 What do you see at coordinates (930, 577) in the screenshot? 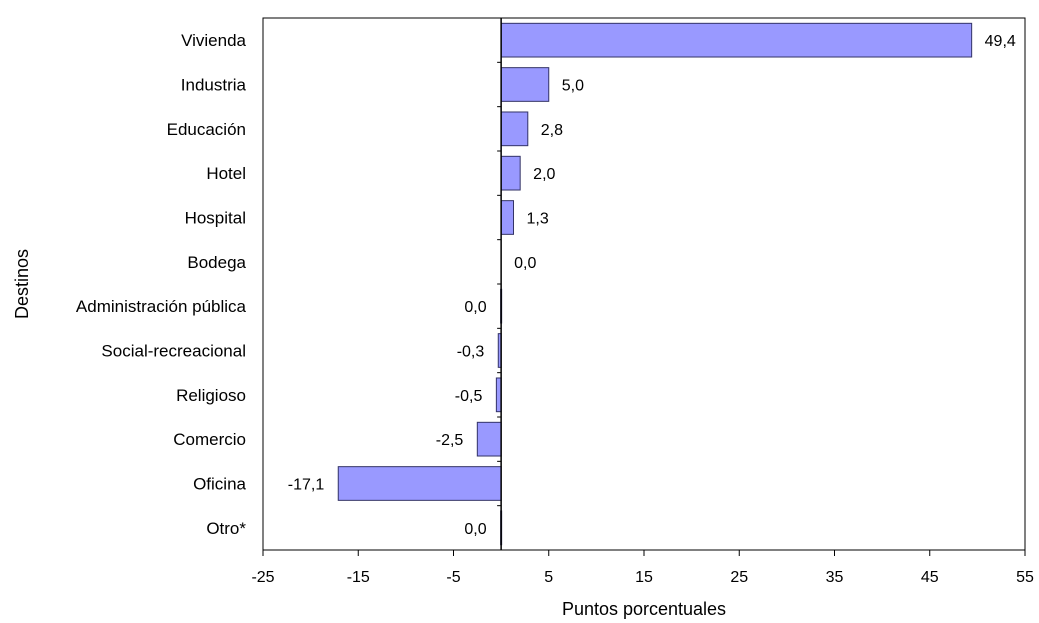
I see `x-tick-label-7: 45` at bounding box center [930, 577].